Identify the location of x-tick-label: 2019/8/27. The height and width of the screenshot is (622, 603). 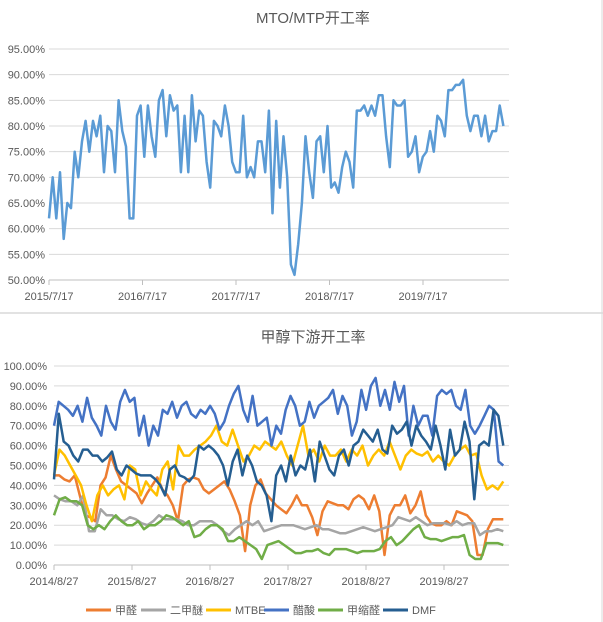
(444, 582).